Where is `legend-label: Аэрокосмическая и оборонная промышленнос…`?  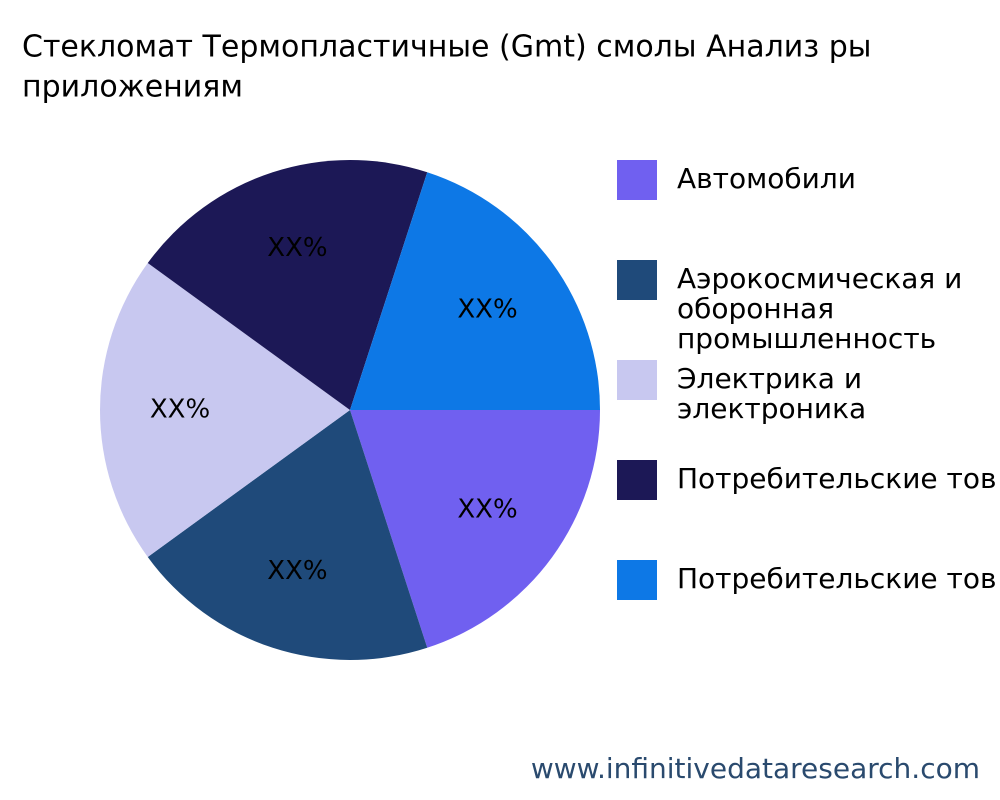
legend-label: Аэрокосмическая и оборонная промышленнос… is located at coordinates (824, 308).